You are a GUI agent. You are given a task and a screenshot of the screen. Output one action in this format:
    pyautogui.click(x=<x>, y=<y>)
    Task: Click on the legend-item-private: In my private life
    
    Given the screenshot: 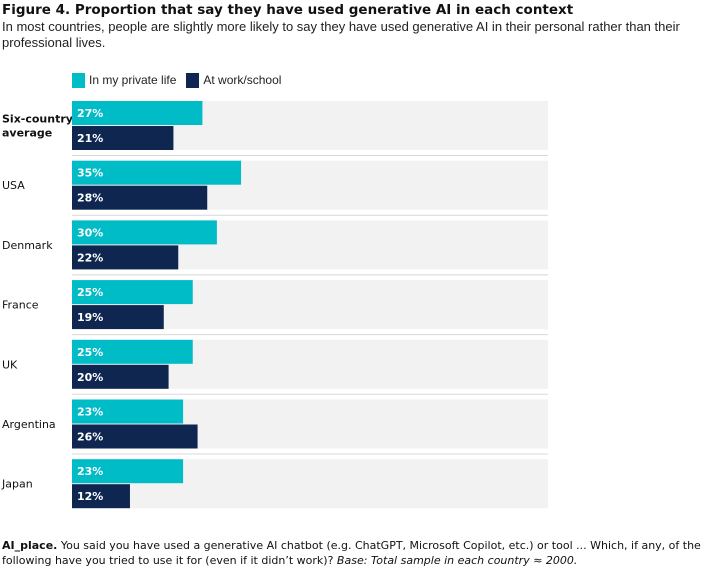 What is the action you would take?
    pyautogui.click(x=124, y=80)
    